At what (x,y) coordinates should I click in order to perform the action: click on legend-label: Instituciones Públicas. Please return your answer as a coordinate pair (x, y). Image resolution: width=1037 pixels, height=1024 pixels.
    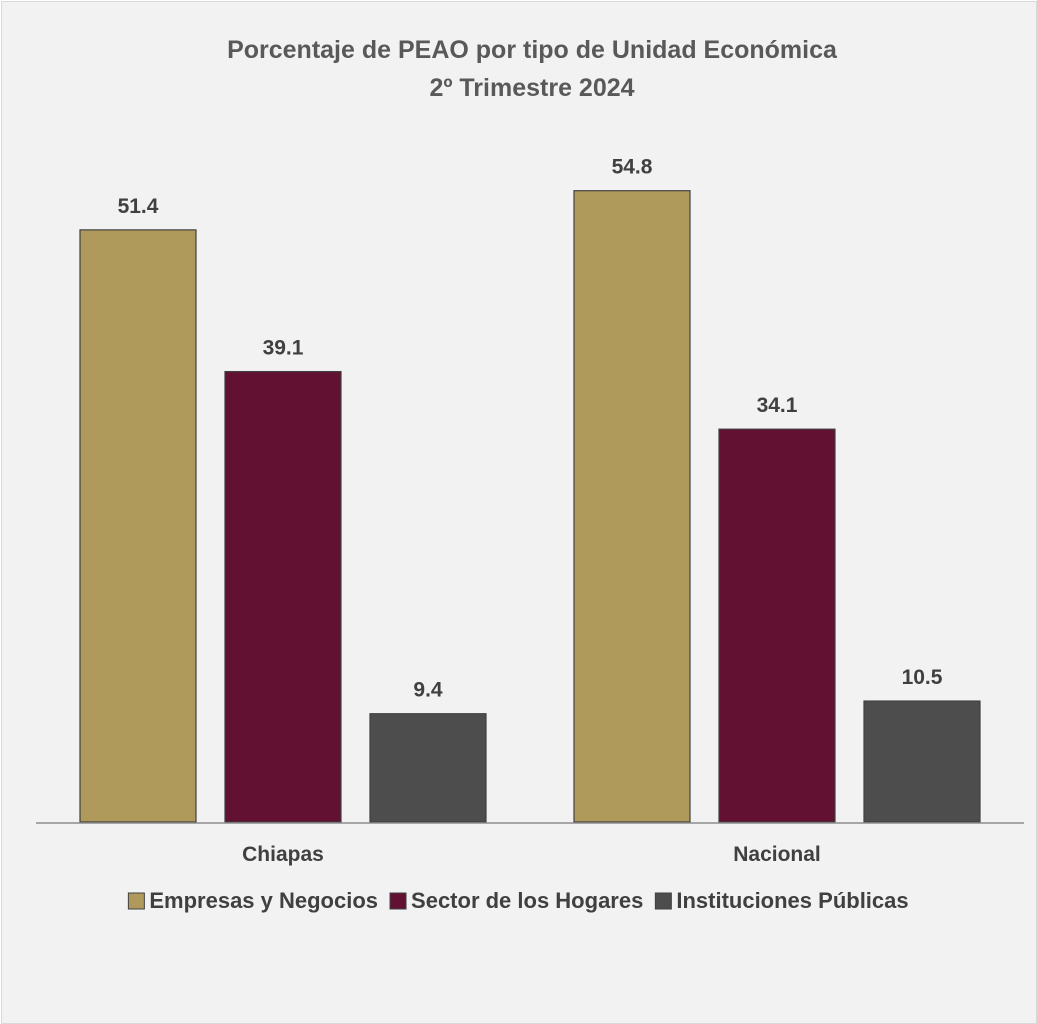
    Looking at the image, I should click on (792, 900).